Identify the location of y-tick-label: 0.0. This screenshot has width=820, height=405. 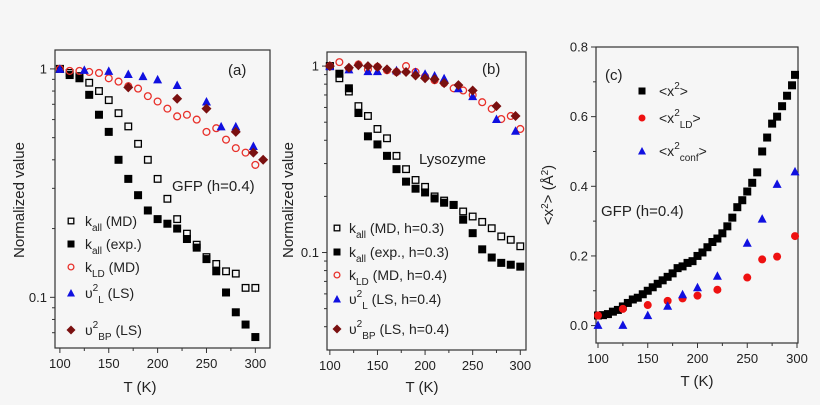
(579, 325).